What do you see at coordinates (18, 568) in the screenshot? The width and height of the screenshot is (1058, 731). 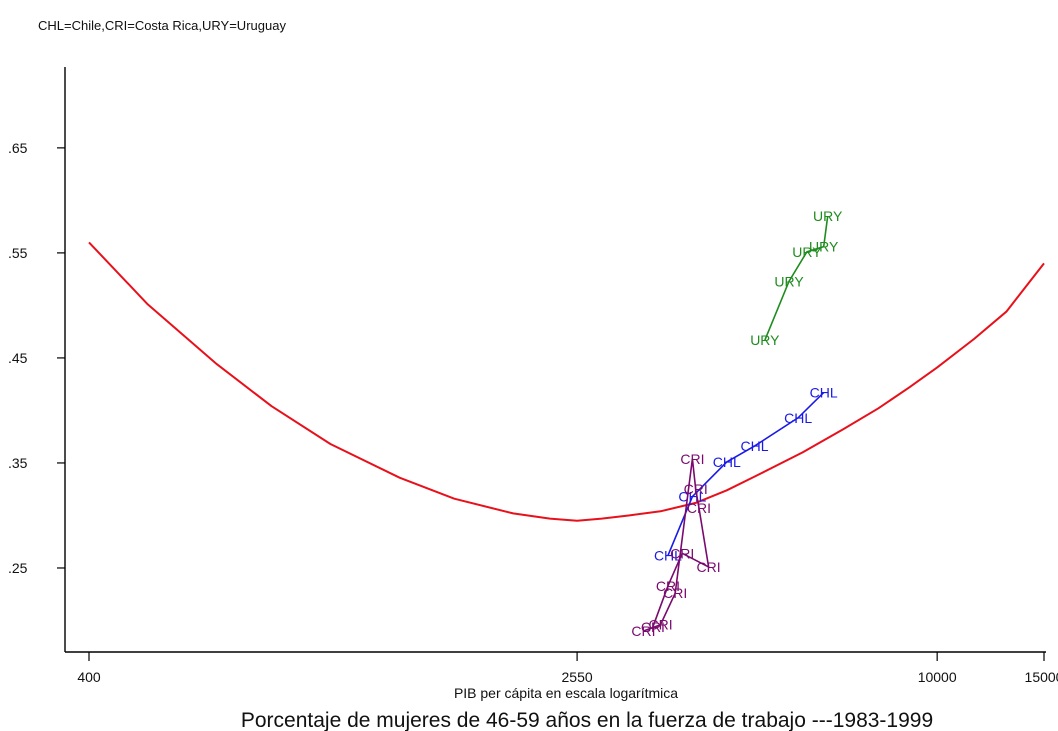 I see `y-tick-label: .25` at bounding box center [18, 568].